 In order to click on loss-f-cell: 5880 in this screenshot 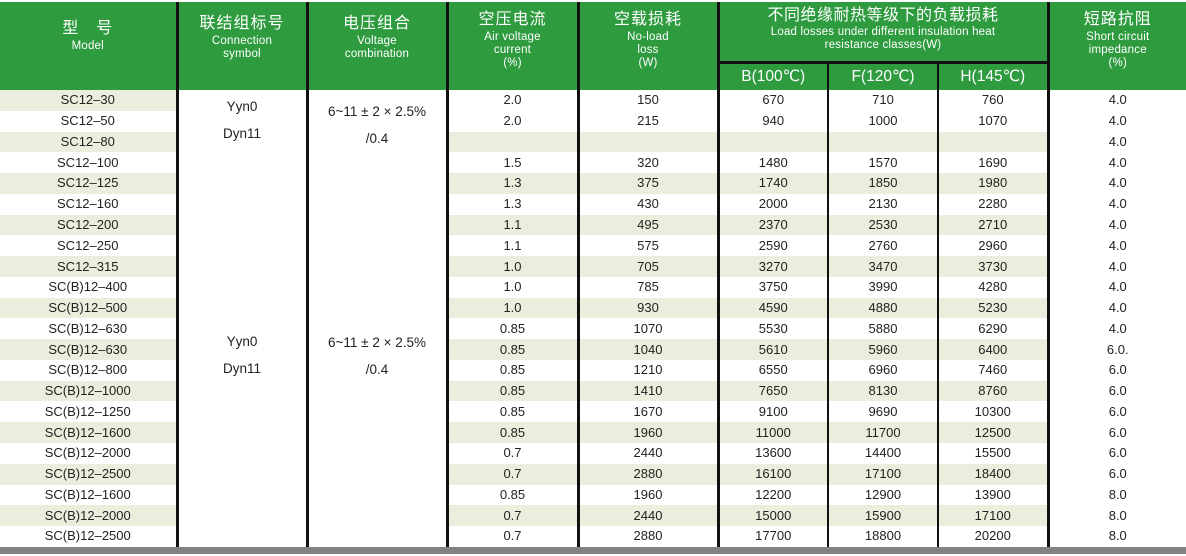, I will do `click(882, 329)`.